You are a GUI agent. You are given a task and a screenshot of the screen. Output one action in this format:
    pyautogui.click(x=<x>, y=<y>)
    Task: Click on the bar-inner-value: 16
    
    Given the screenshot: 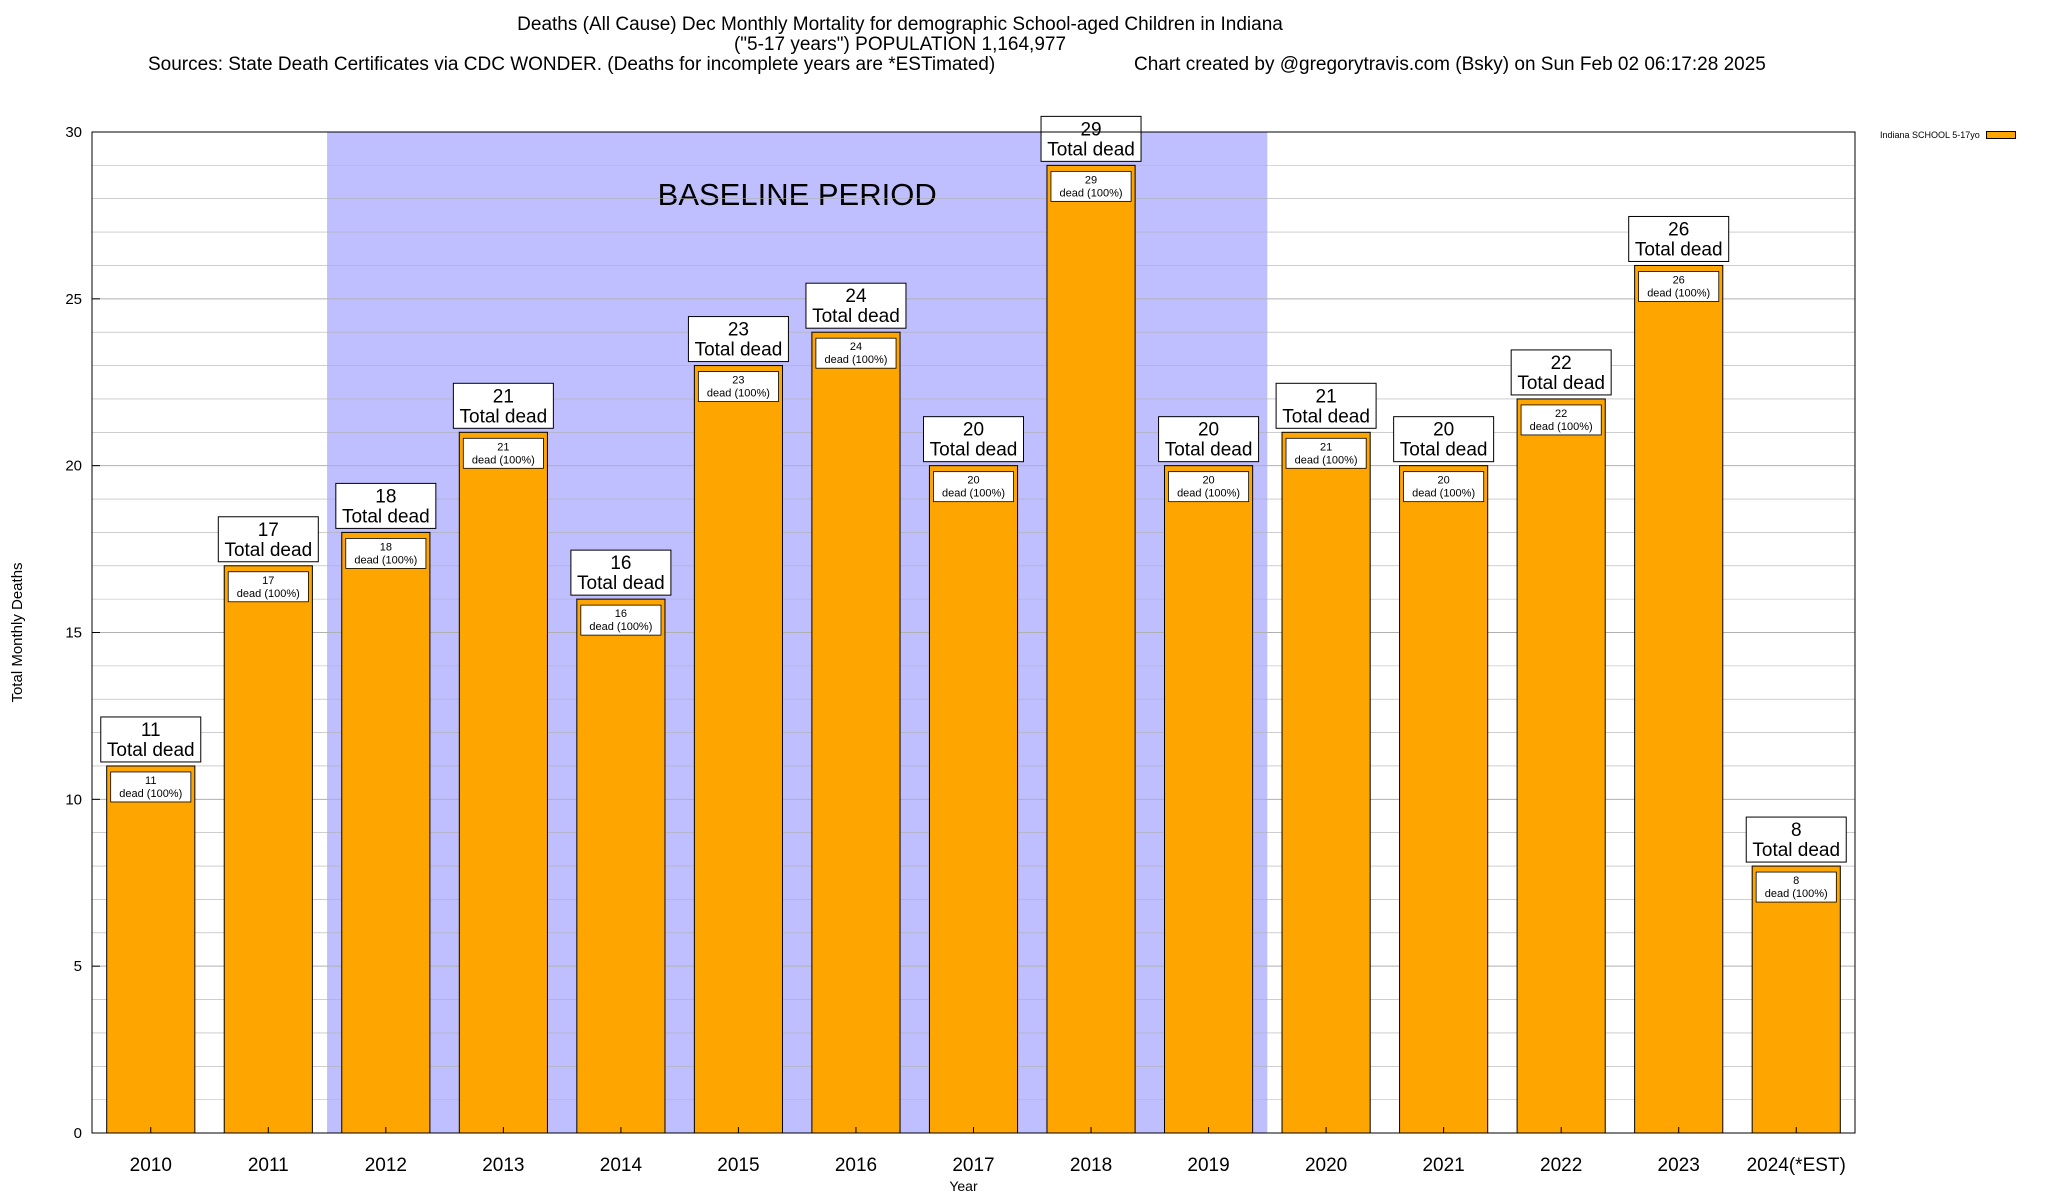 What is the action you would take?
    pyautogui.click(x=621, y=614)
    